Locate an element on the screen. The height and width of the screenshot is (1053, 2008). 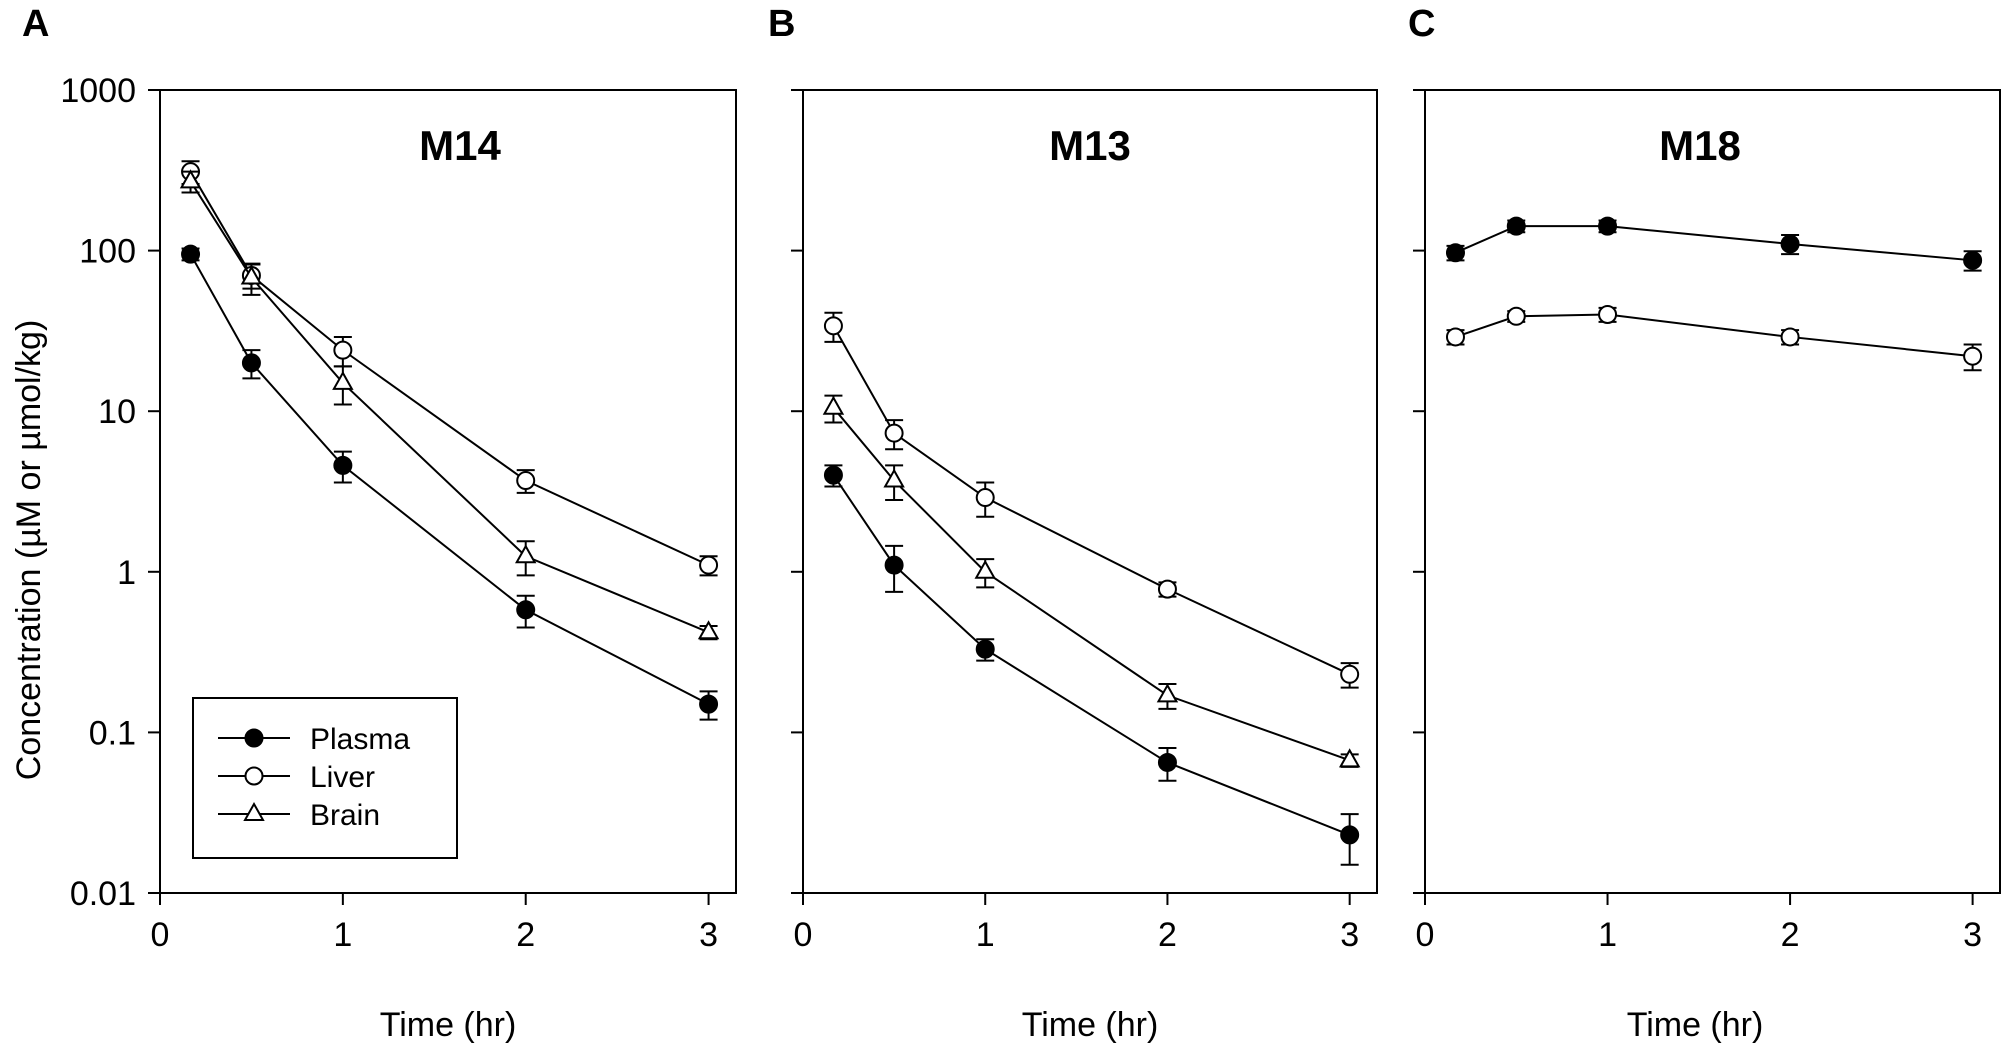
x-axis-label-c: Time (hr) is located at coordinates (1695, 1025).